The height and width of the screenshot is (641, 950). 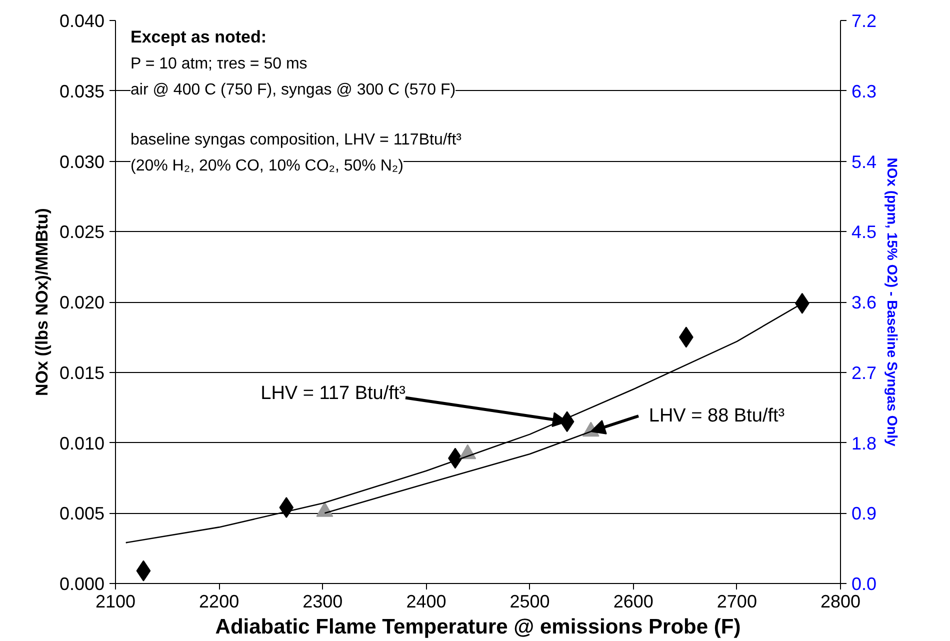 I want to click on annotation: LHV = 117 Btu/ft³, so click(x=333, y=393).